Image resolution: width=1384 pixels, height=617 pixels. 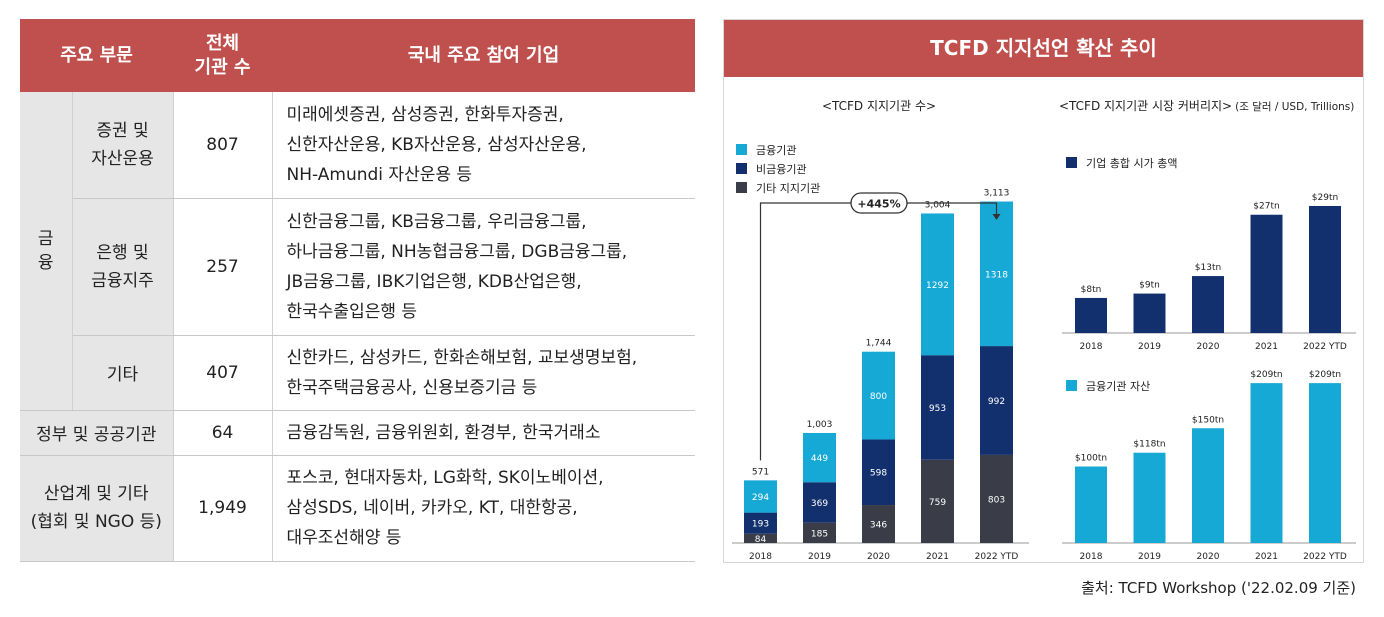 What do you see at coordinates (1091, 290) in the screenshot?
I see `bar-value-label: $8tn` at bounding box center [1091, 290].